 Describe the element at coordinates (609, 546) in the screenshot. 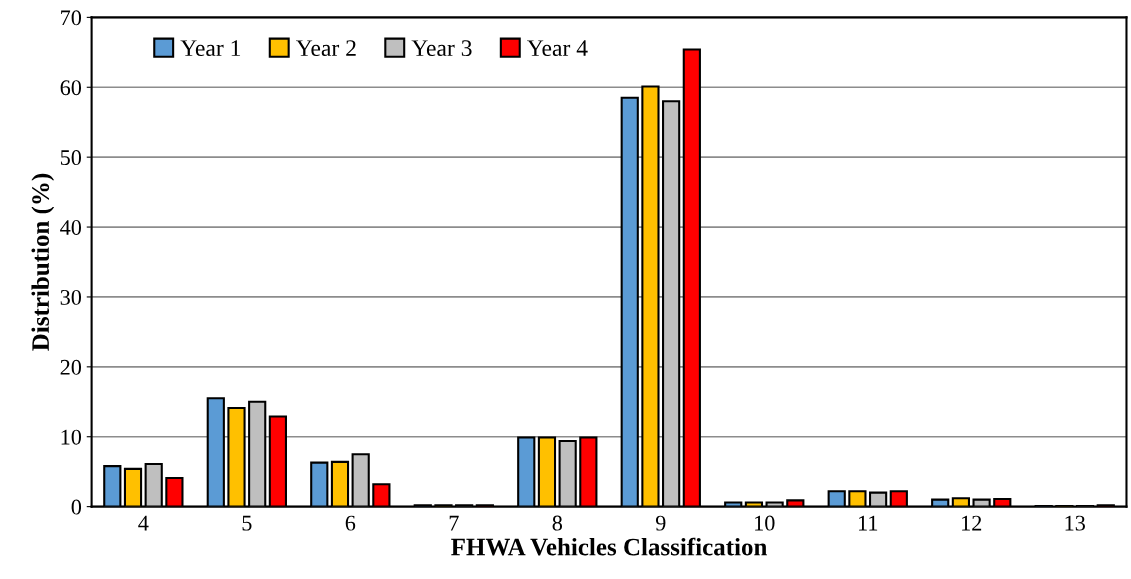

I see `x-axis-title: FHWA Vehicles Classification` at that location.